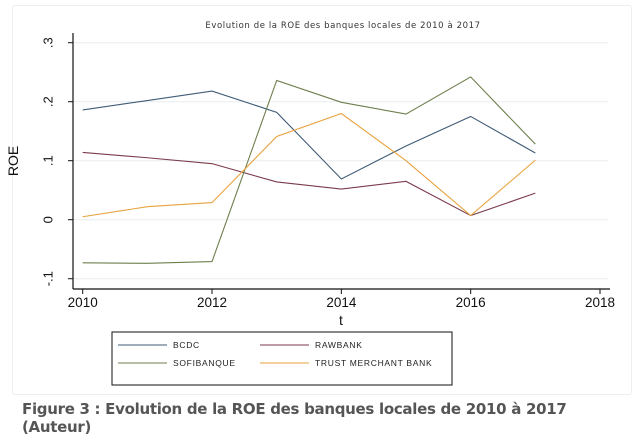  Describe the element at coordinates (204, 363) in the screenshot. I see `legend-label: SOFIBANQUE` at that location.